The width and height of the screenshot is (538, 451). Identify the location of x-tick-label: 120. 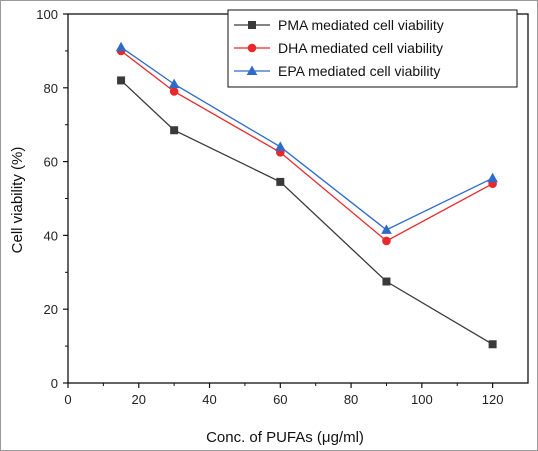
(493, 399).